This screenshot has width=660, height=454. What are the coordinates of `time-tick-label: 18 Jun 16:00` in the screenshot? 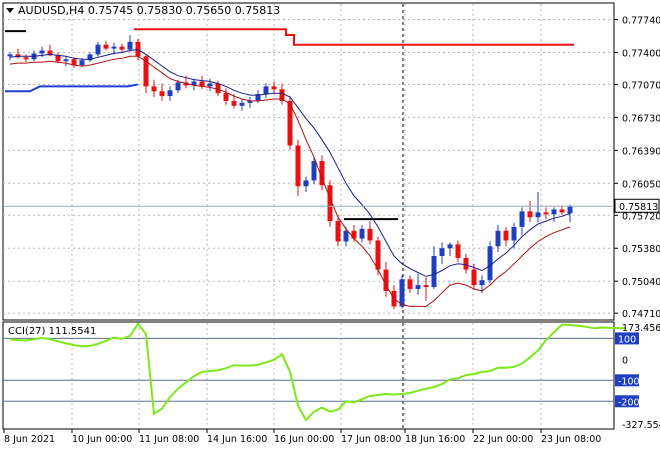 It's located at (435, 439).